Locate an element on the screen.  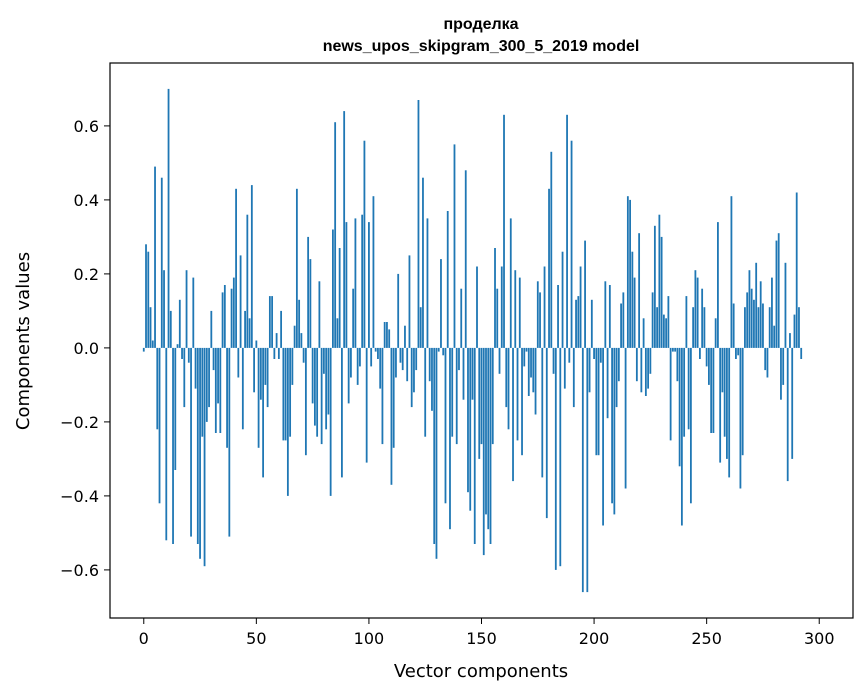
x-tick-label: 100 is located at coordinates (369, 638).